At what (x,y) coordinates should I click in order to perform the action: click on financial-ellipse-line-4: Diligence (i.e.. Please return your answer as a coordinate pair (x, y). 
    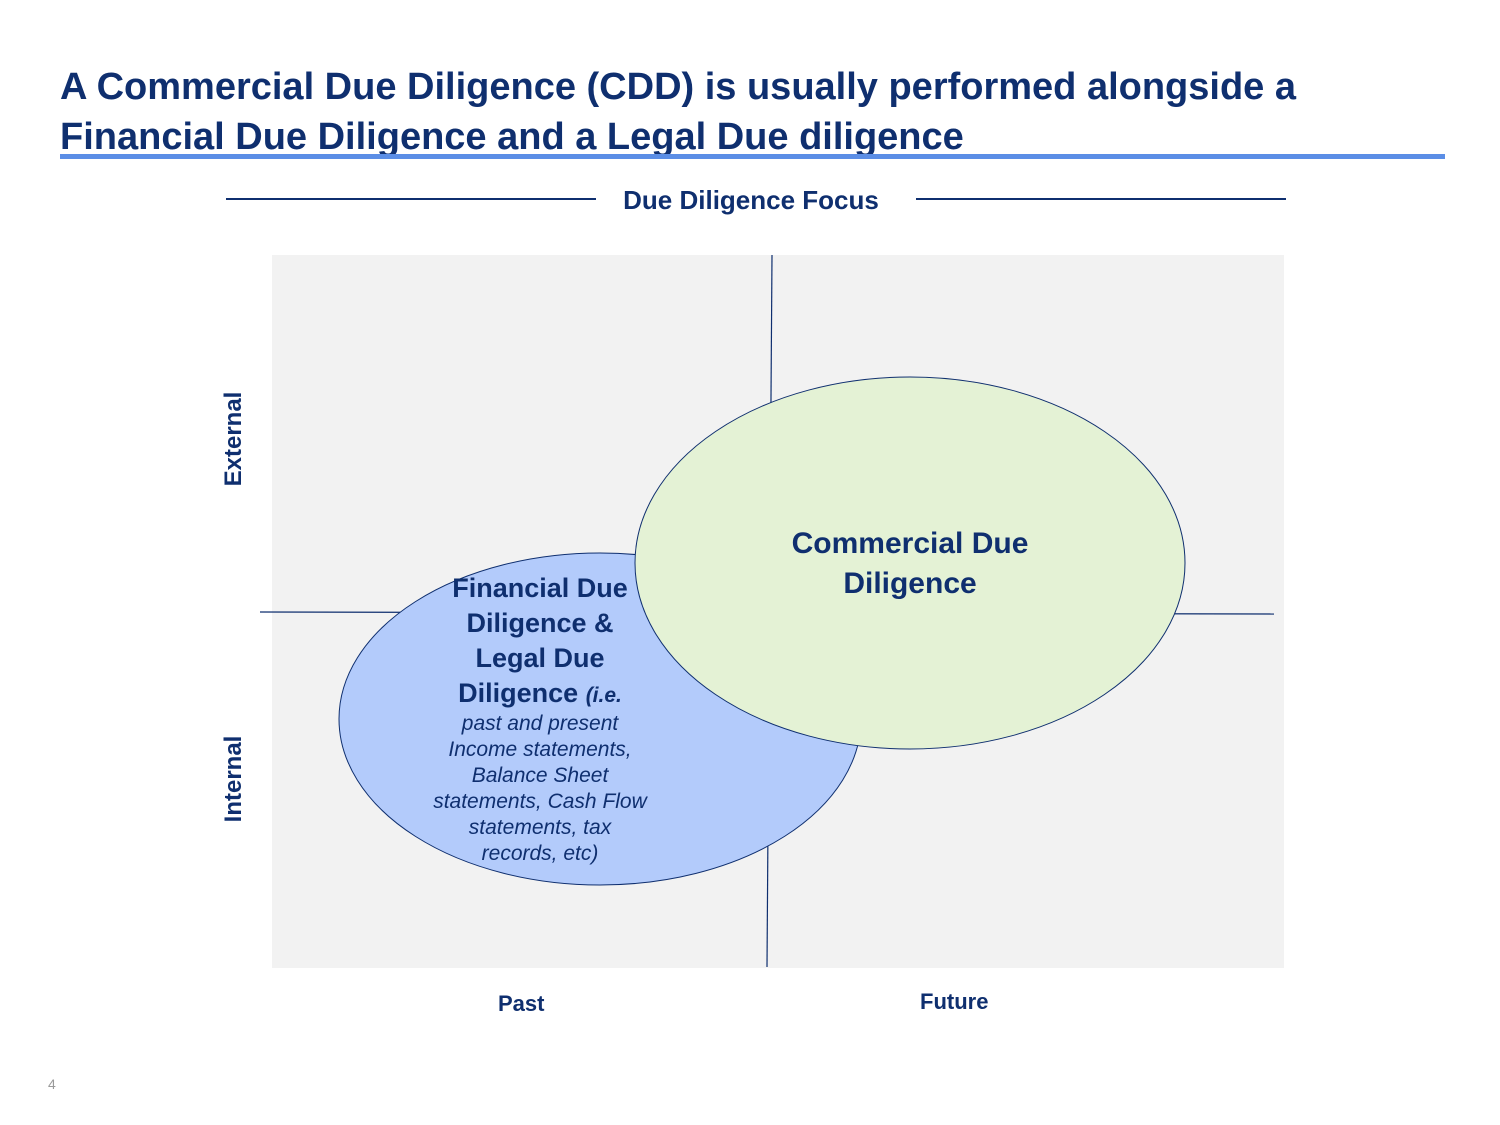
    Looking at the image, I should click on (540, 693).